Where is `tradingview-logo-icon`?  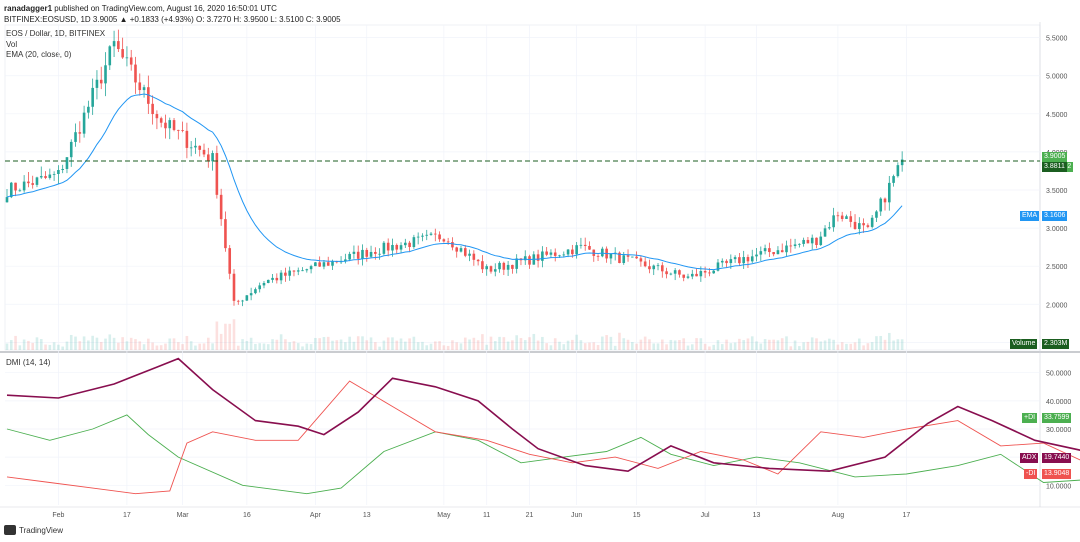
tradingview-logo-icon is located at coordinates (10, 530).